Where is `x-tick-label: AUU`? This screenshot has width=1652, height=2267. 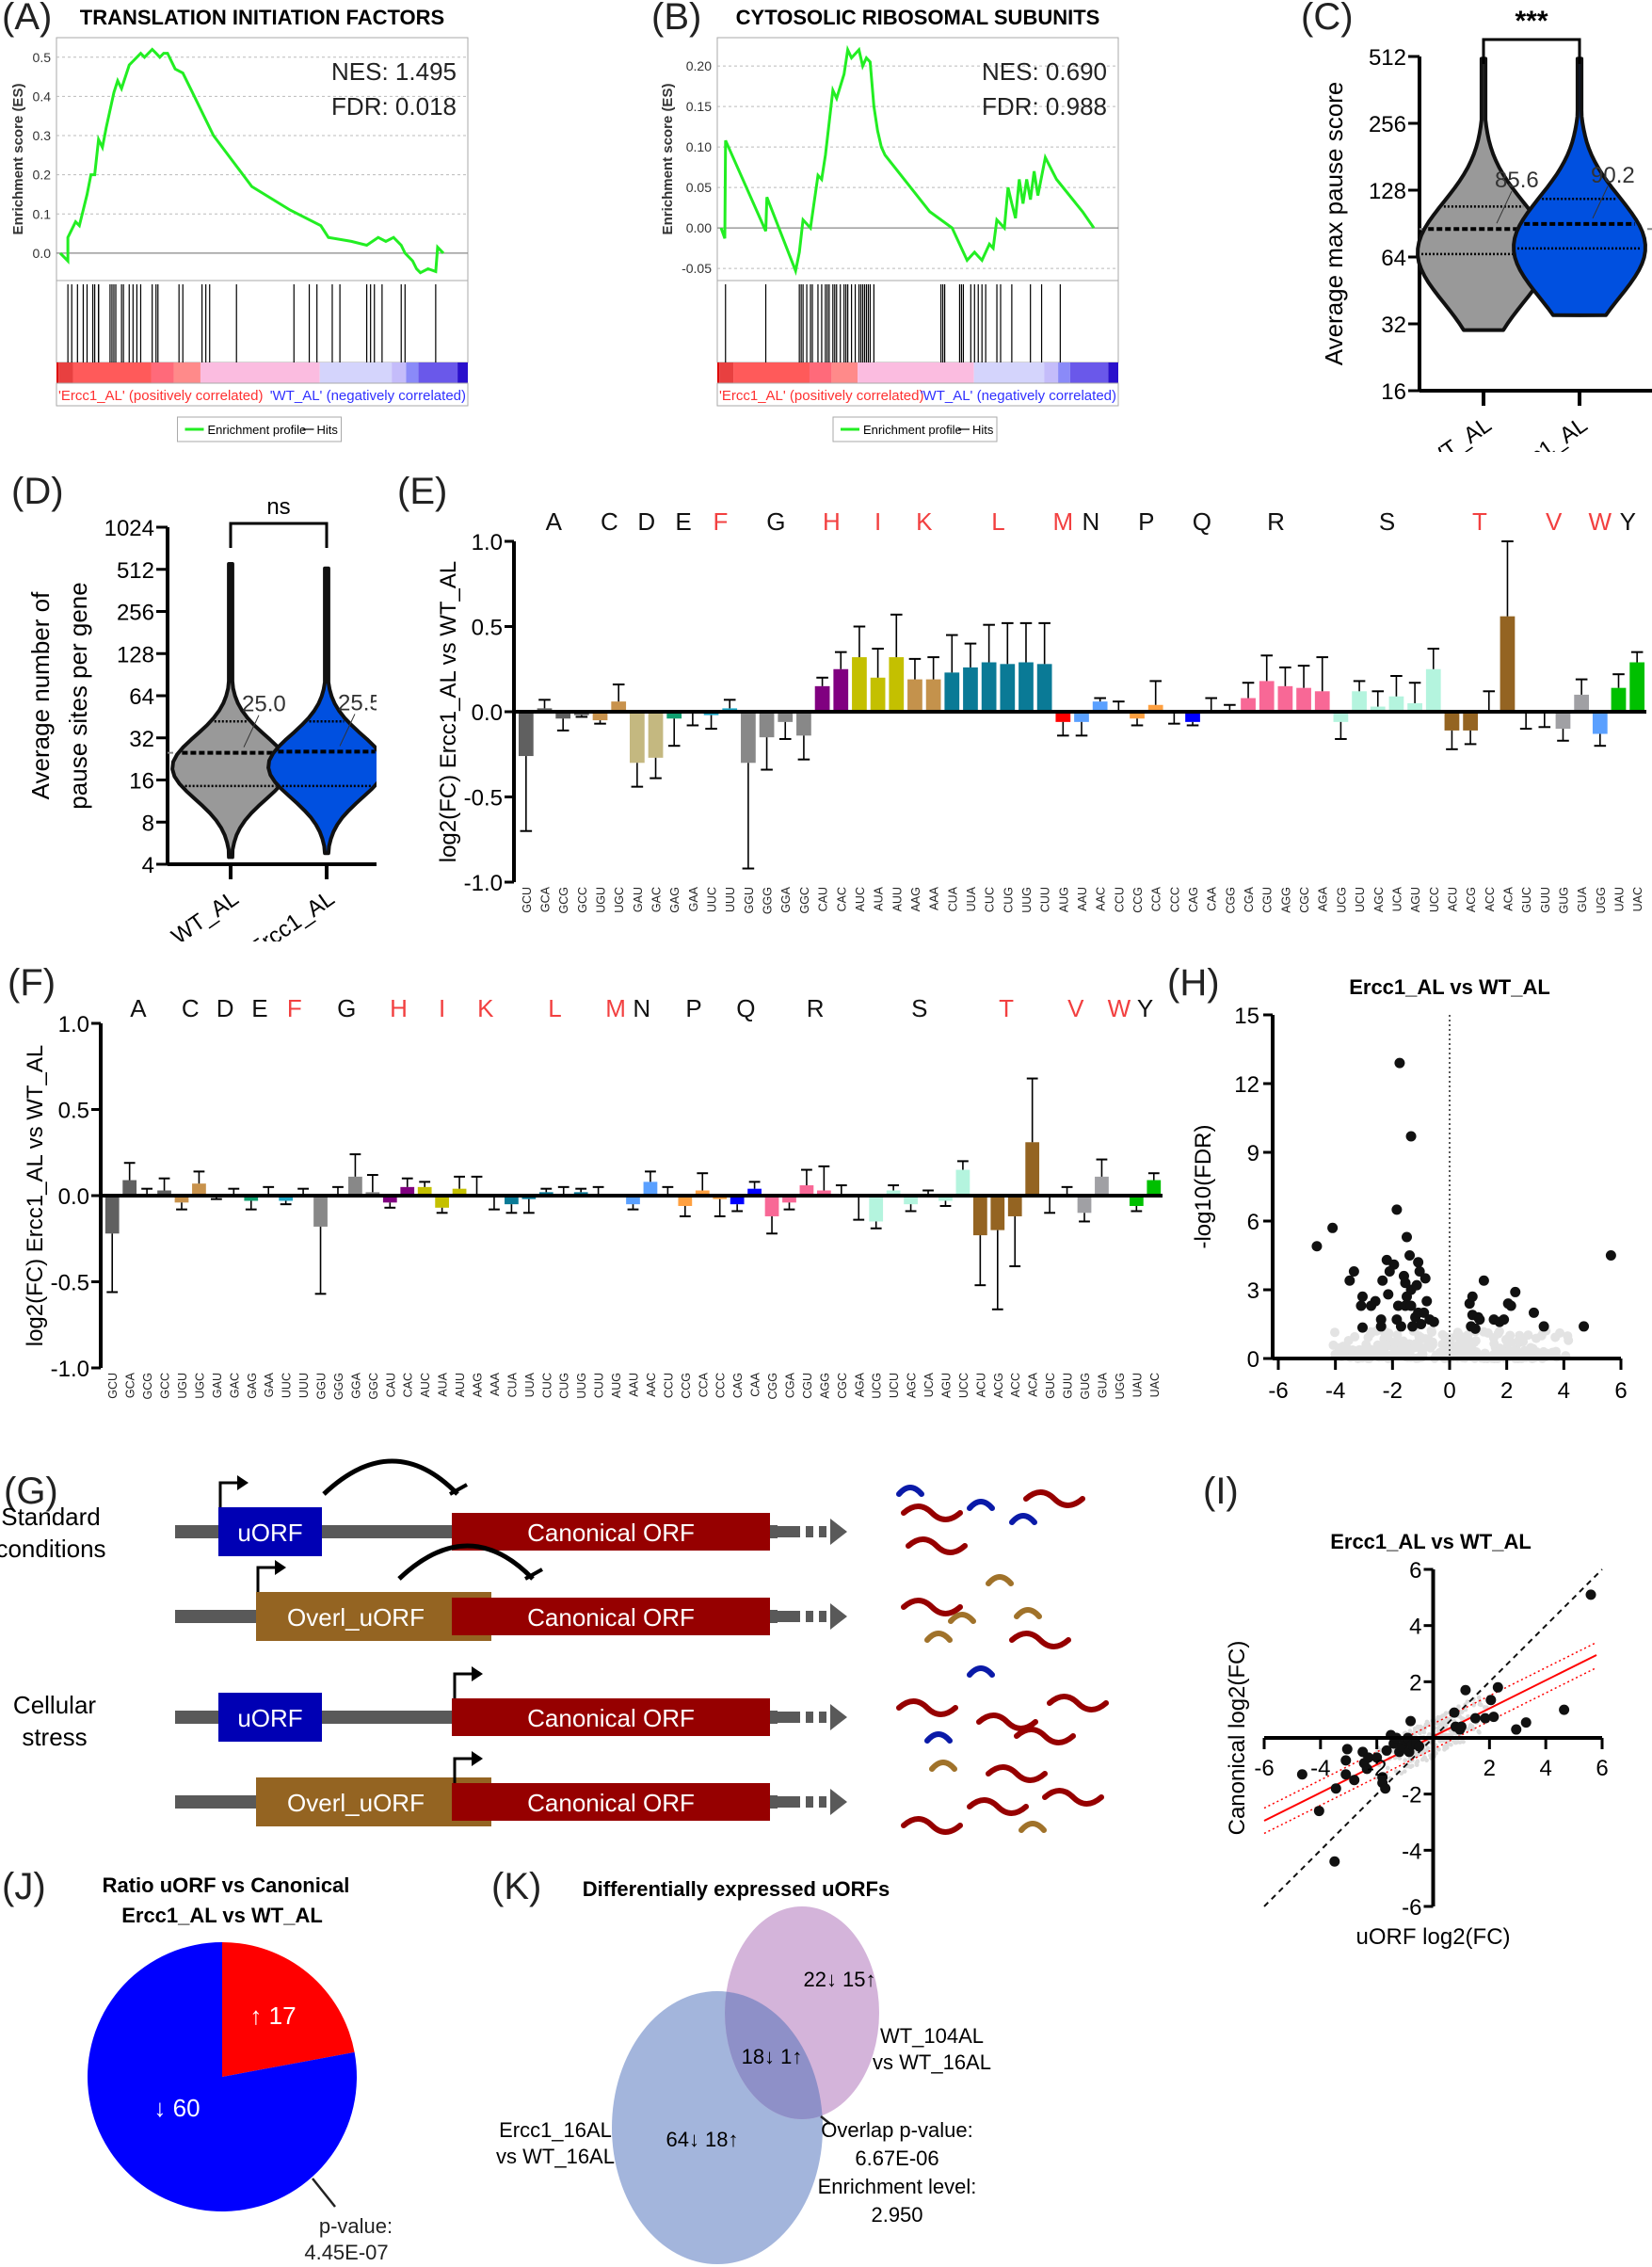 x-tick-label: AUU is located at coordinates (897, 899).